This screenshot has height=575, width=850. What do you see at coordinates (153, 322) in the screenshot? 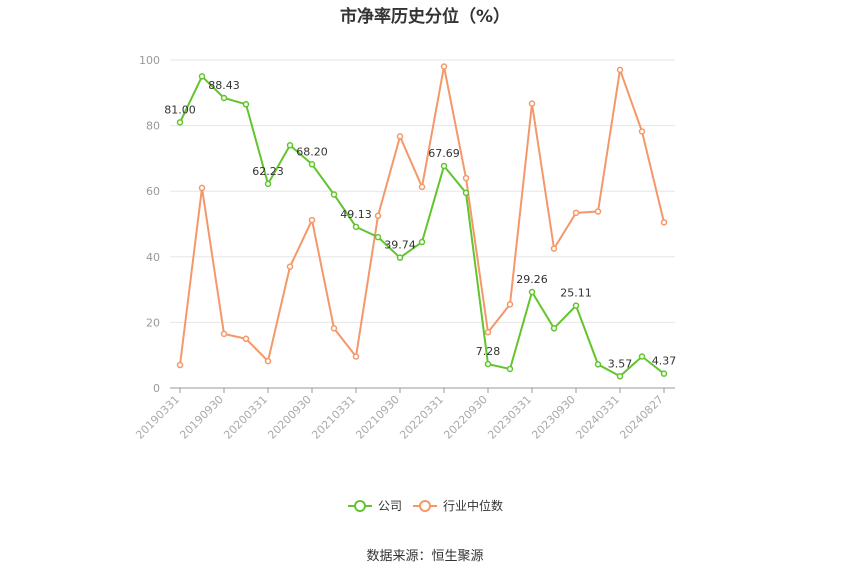
I see `y-tick-label: 20` at bounding box center [153, 322].